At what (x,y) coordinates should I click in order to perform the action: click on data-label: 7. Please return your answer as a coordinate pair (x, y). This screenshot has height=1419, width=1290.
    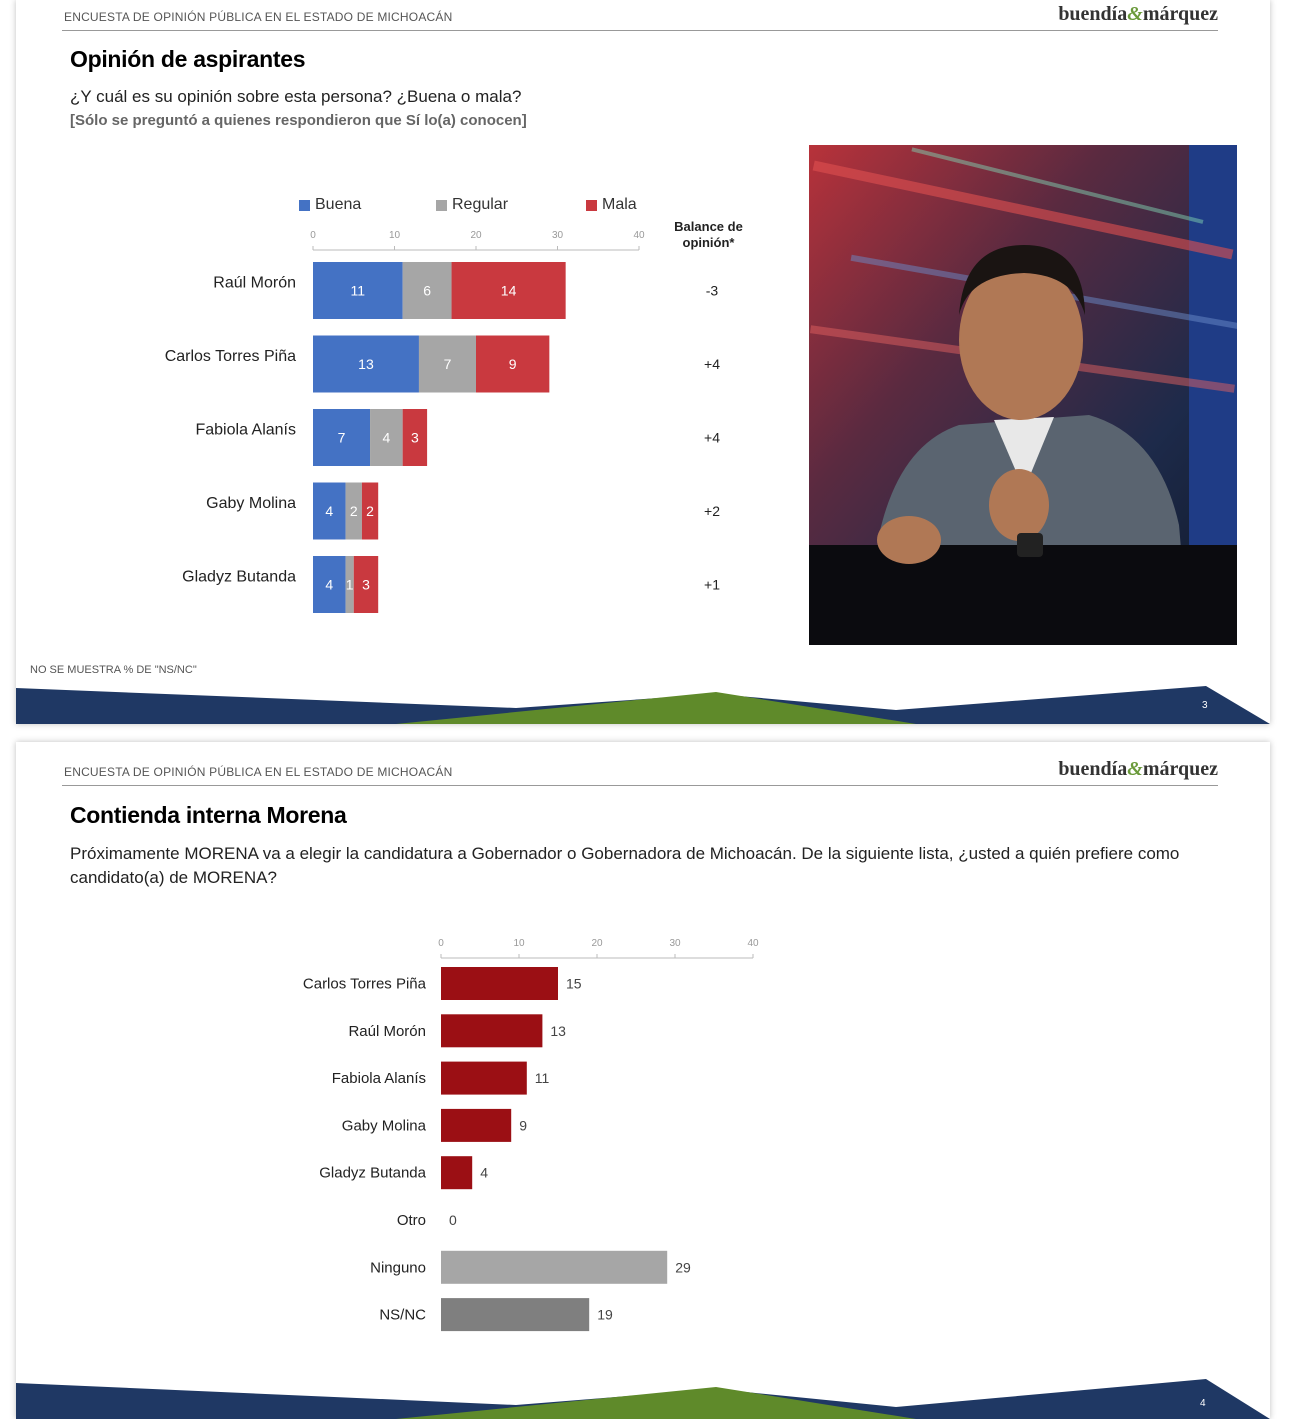
    Looking at the image, I should click on (342, 438).